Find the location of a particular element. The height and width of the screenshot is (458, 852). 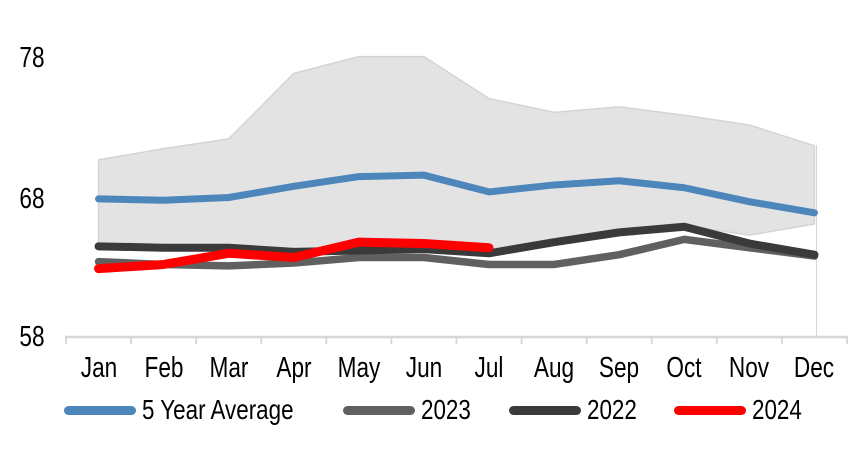

legend-label: 2022 is located at coordinates (612, 409).